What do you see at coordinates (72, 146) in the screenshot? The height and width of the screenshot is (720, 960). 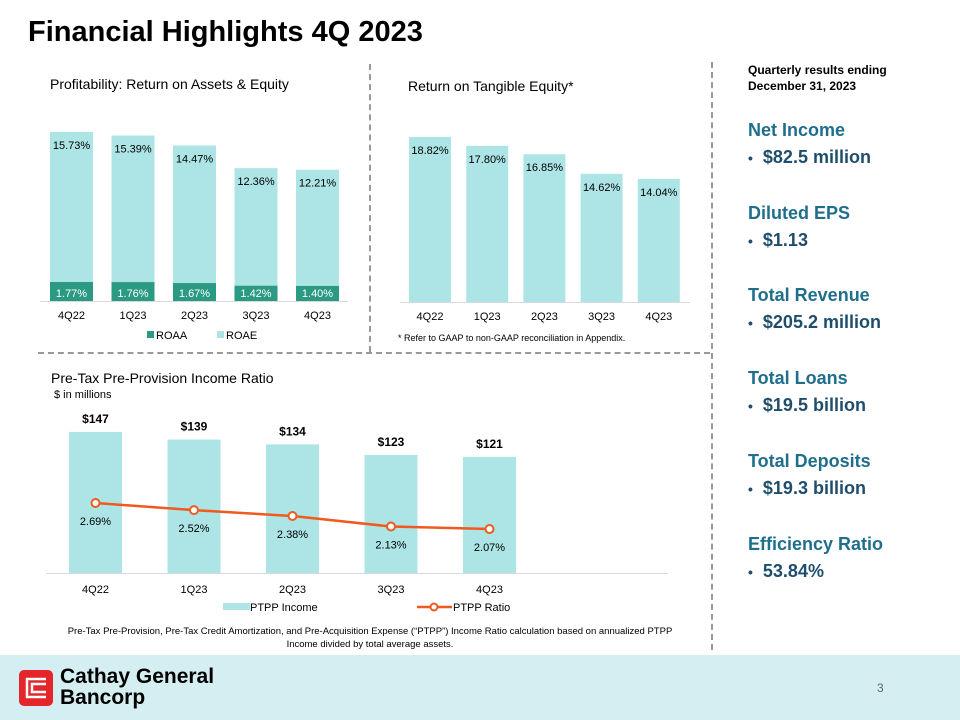 I see `roae-label: 15.73%` at bounding box center [72, 146].